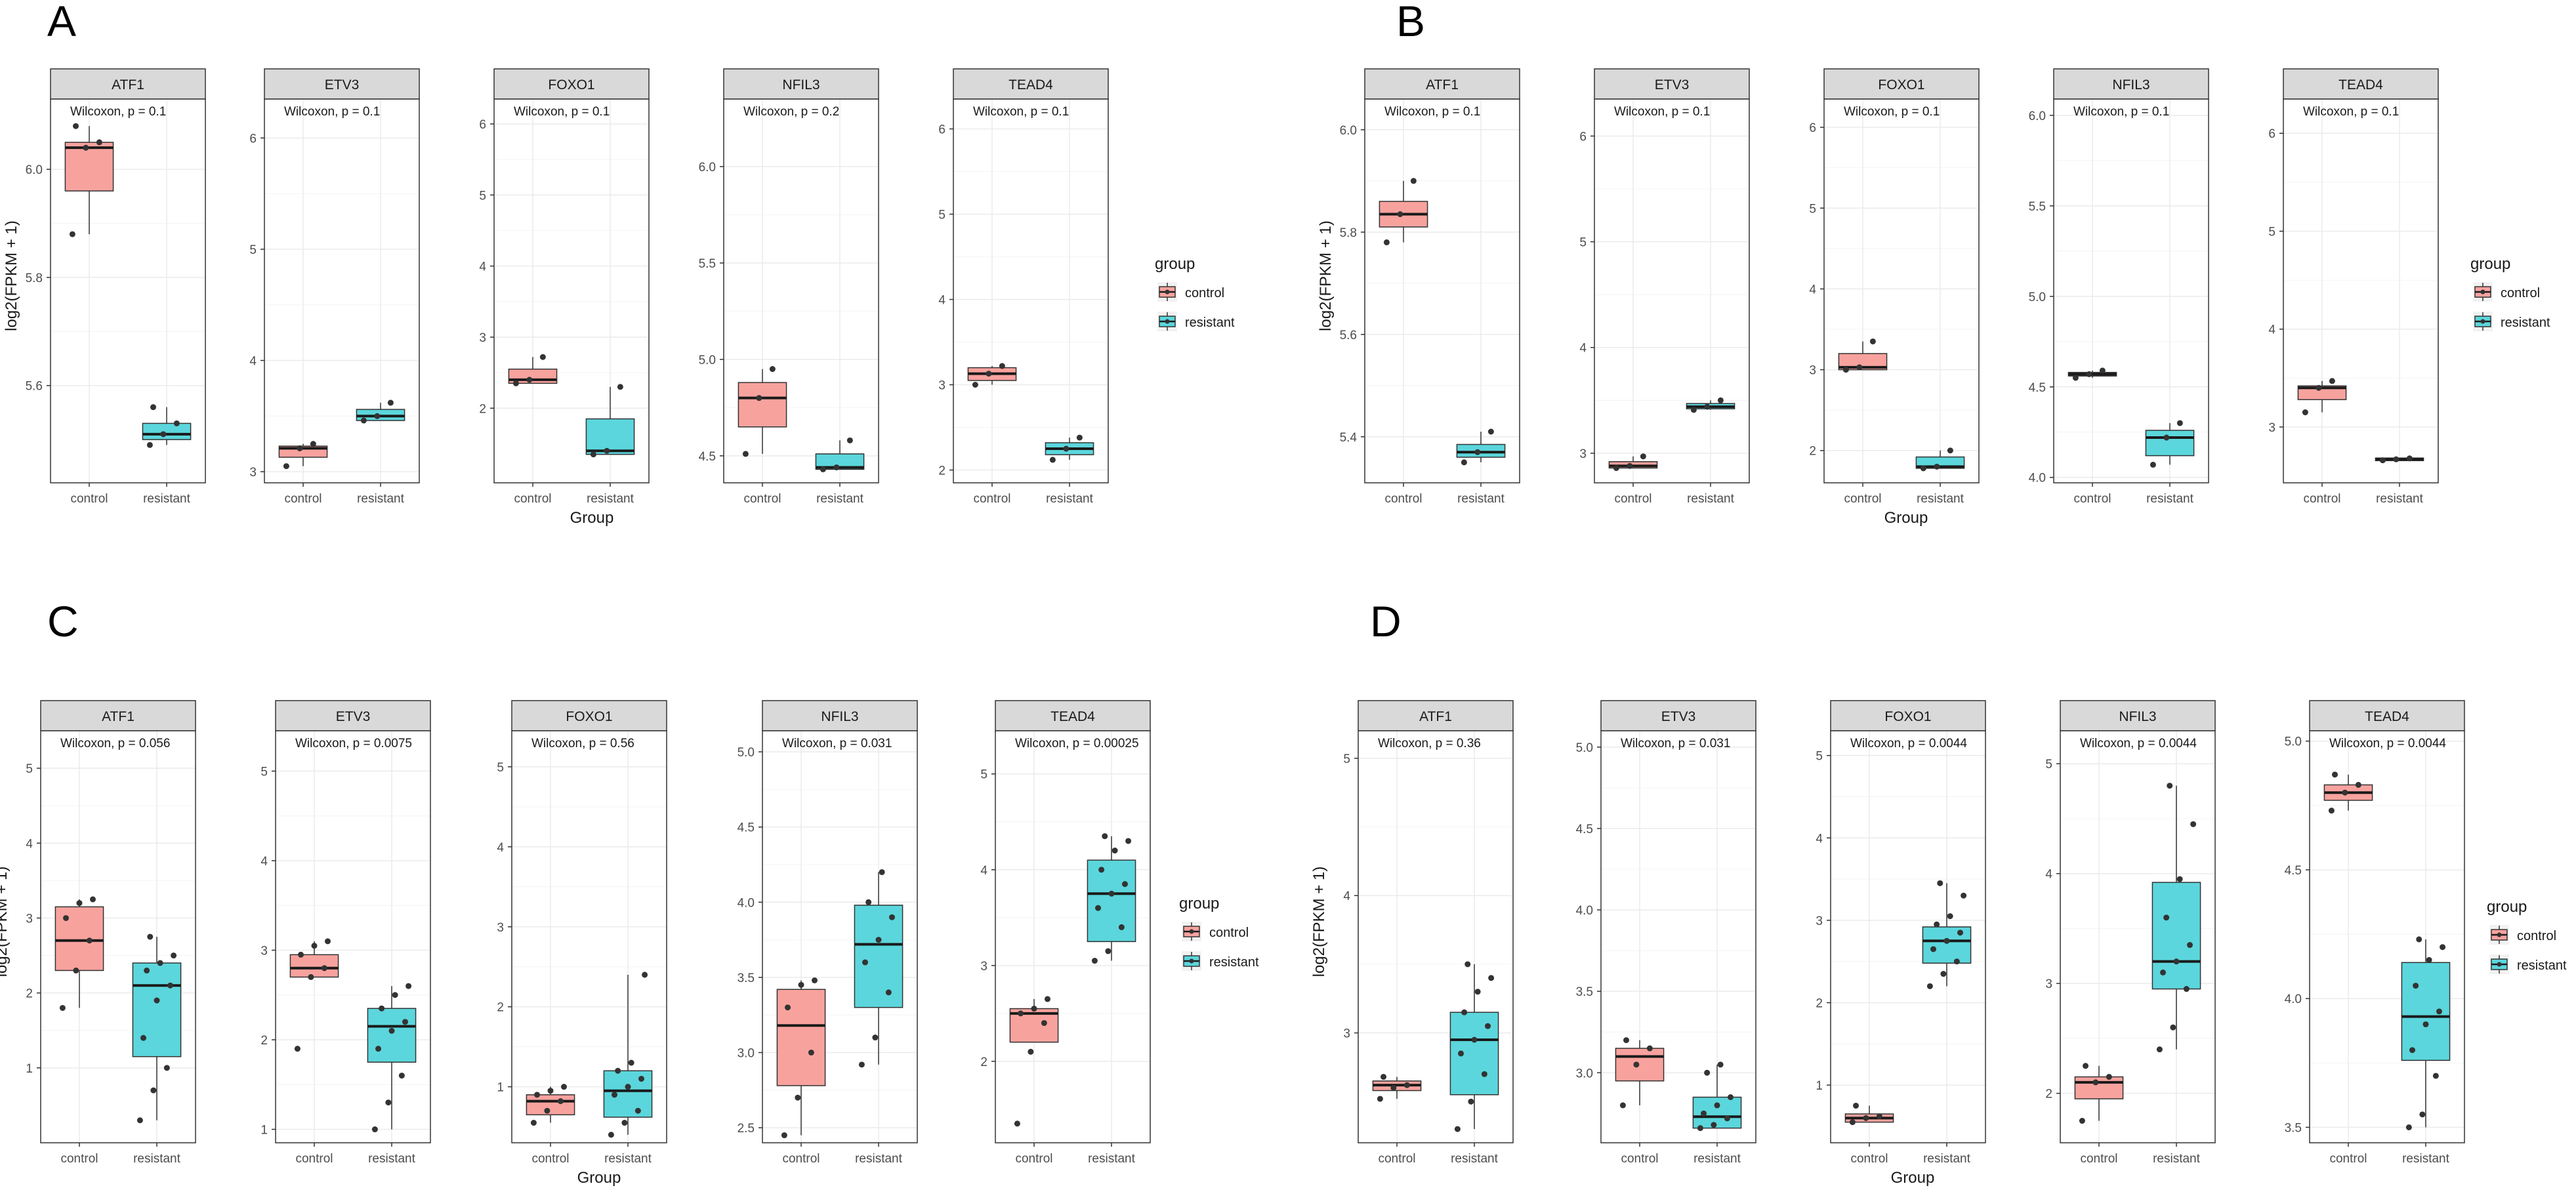 This screenshot has width=2576, height=1190. What do you see at coordinates (2294, 1128) in the screenshot?
I see `y-tick-label: 3.5` at bounding box center [2294, 1128].